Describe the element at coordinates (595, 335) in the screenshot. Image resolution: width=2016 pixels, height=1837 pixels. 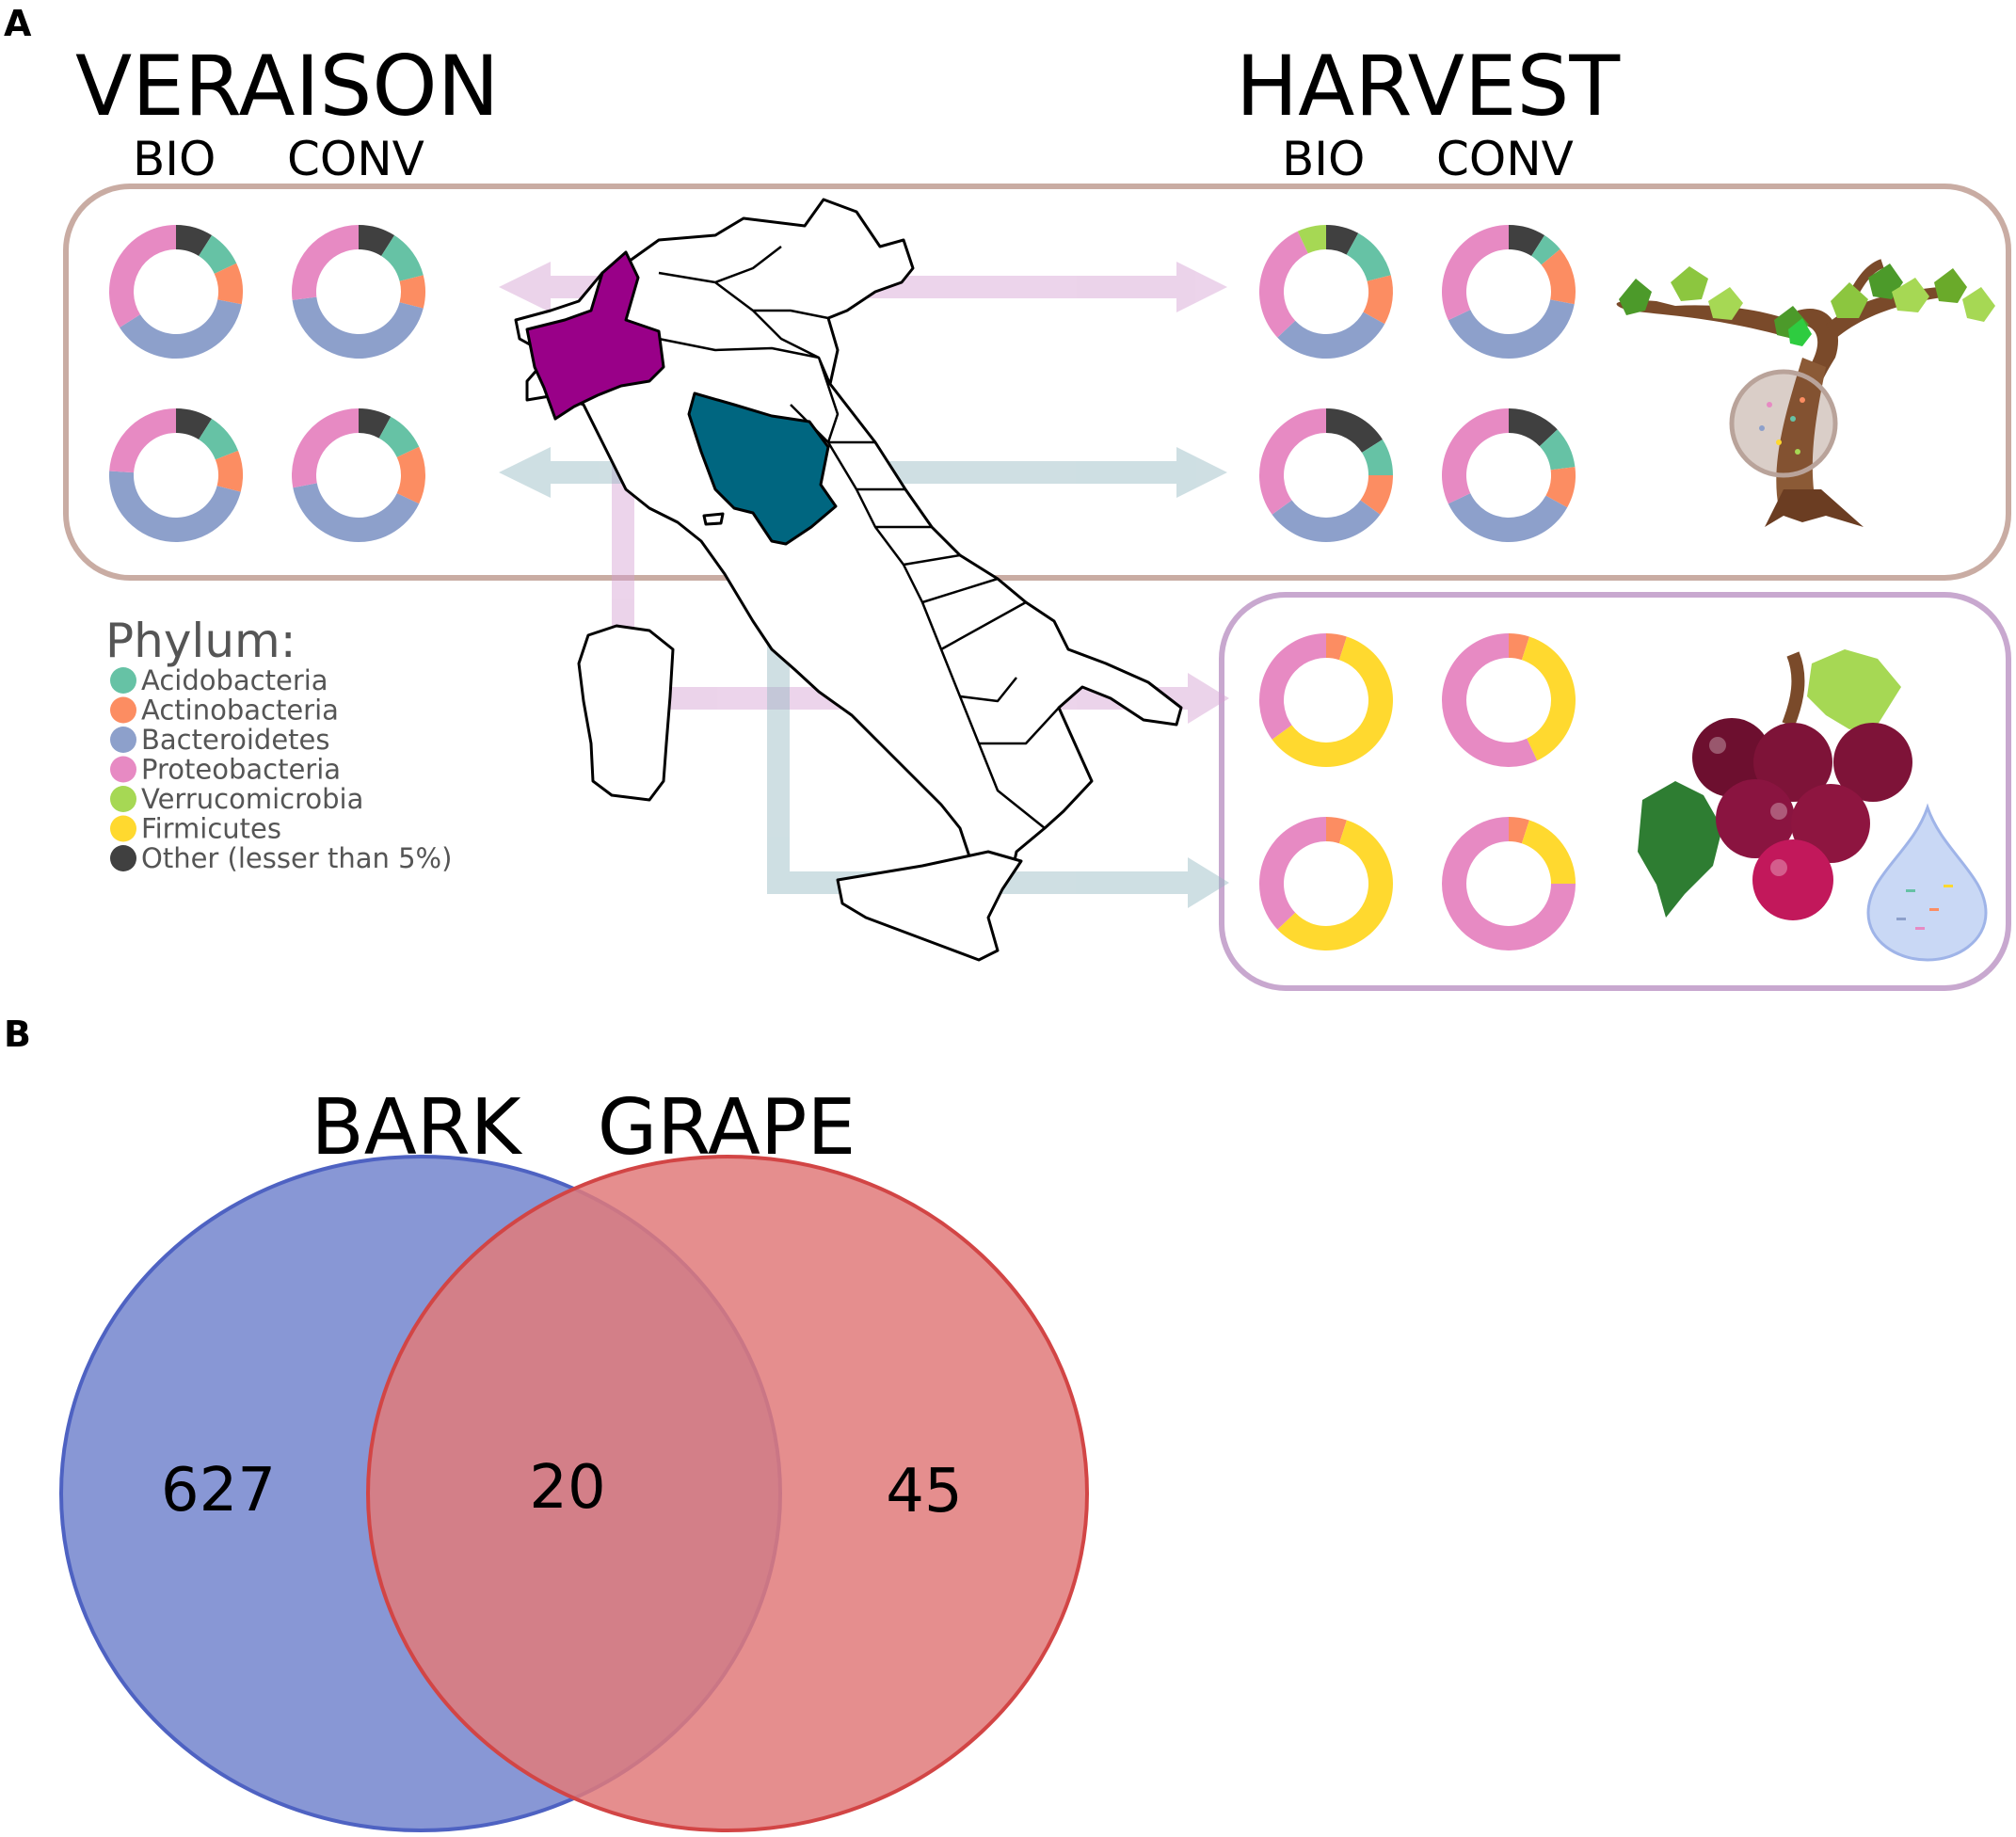
I see `region-piedmont` at that location.